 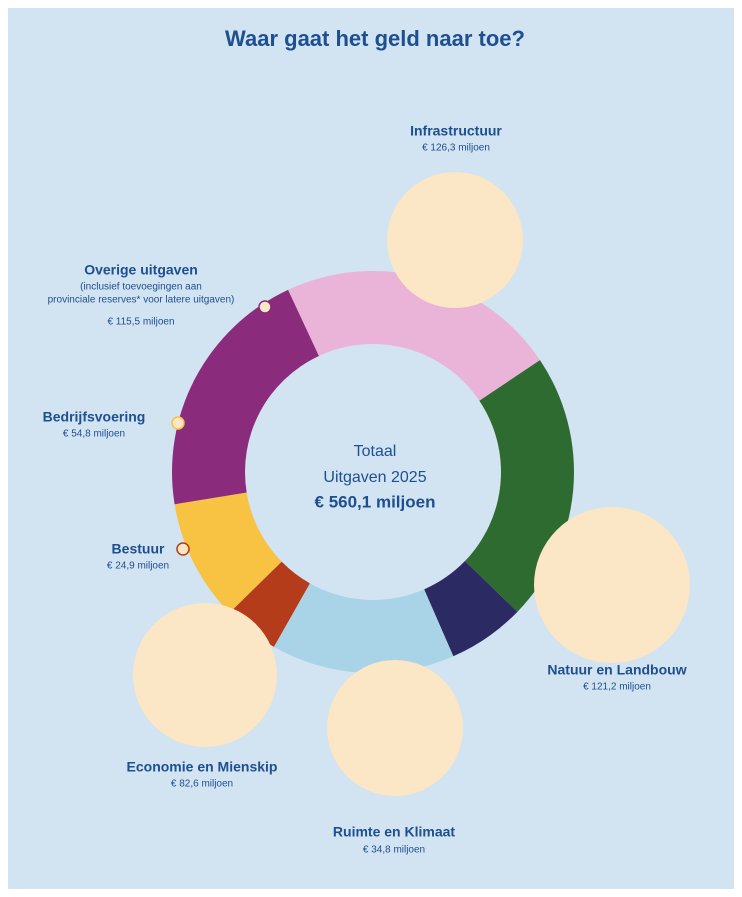 I want to click on center-text: Totaal, so click(x=375, y=451).